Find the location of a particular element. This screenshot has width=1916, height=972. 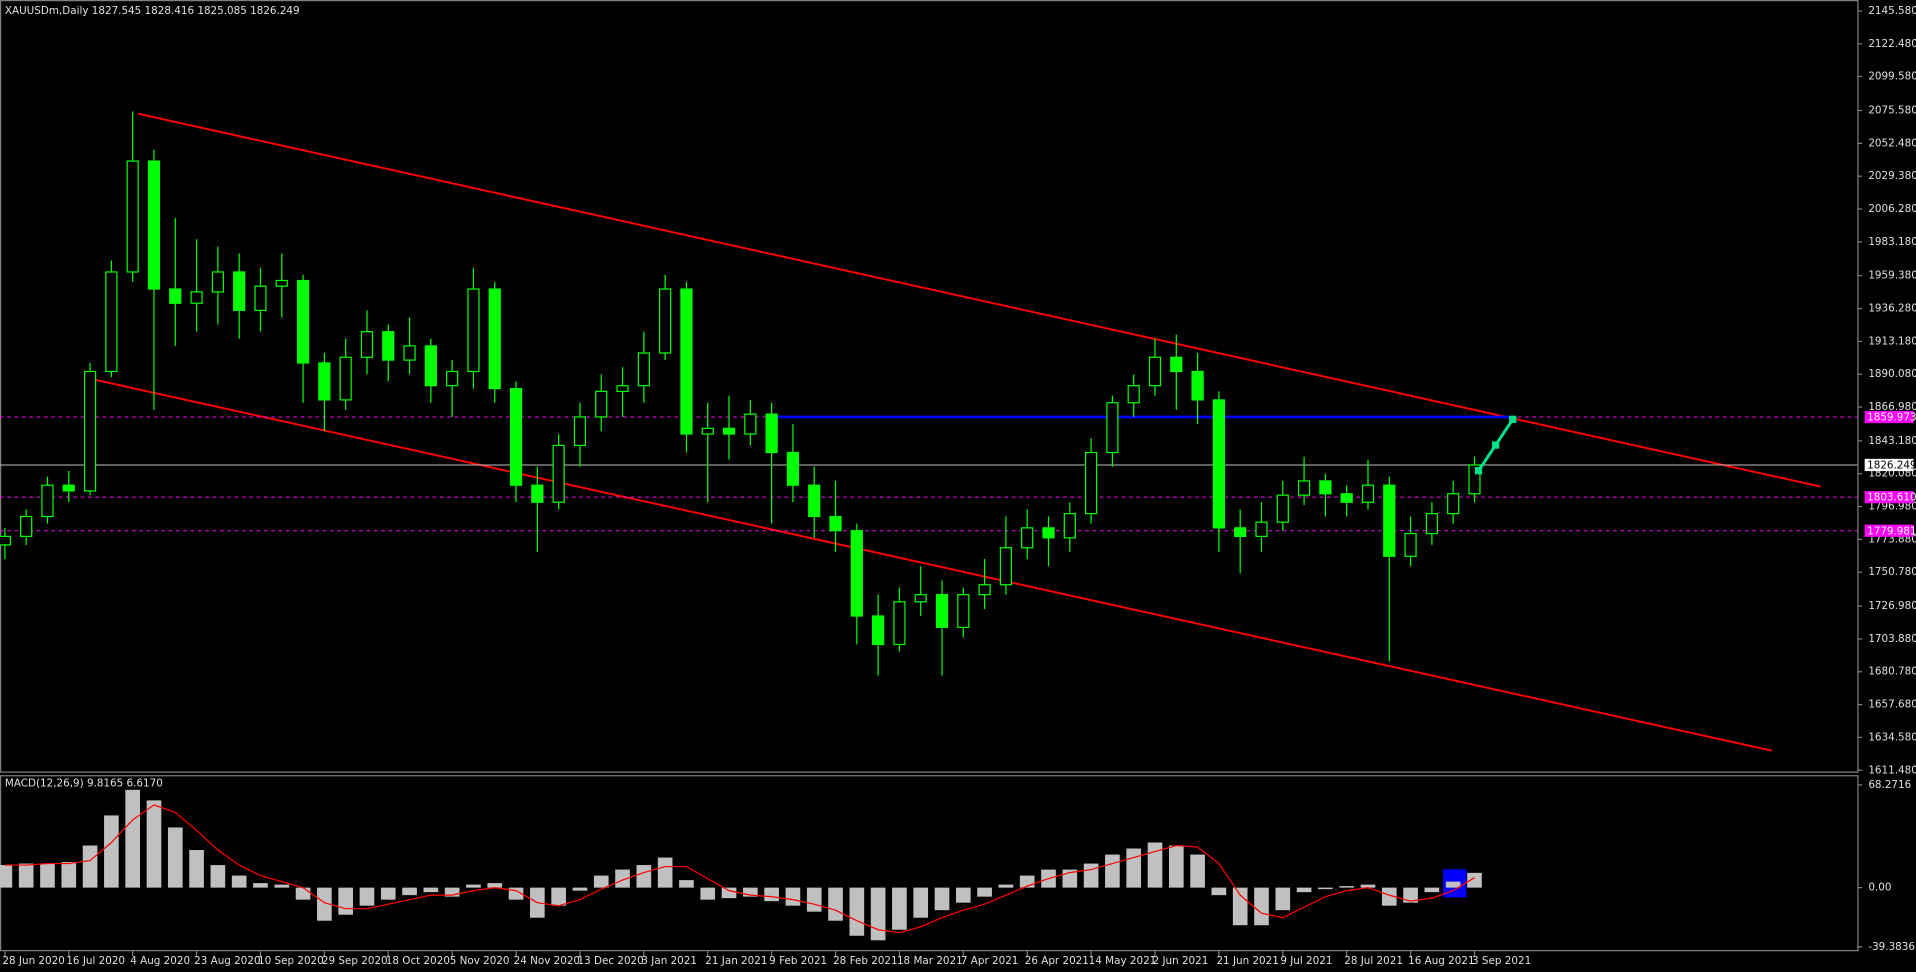

x-tick-label: 21 Jun 2021 is located at coordinates (1247, 961).